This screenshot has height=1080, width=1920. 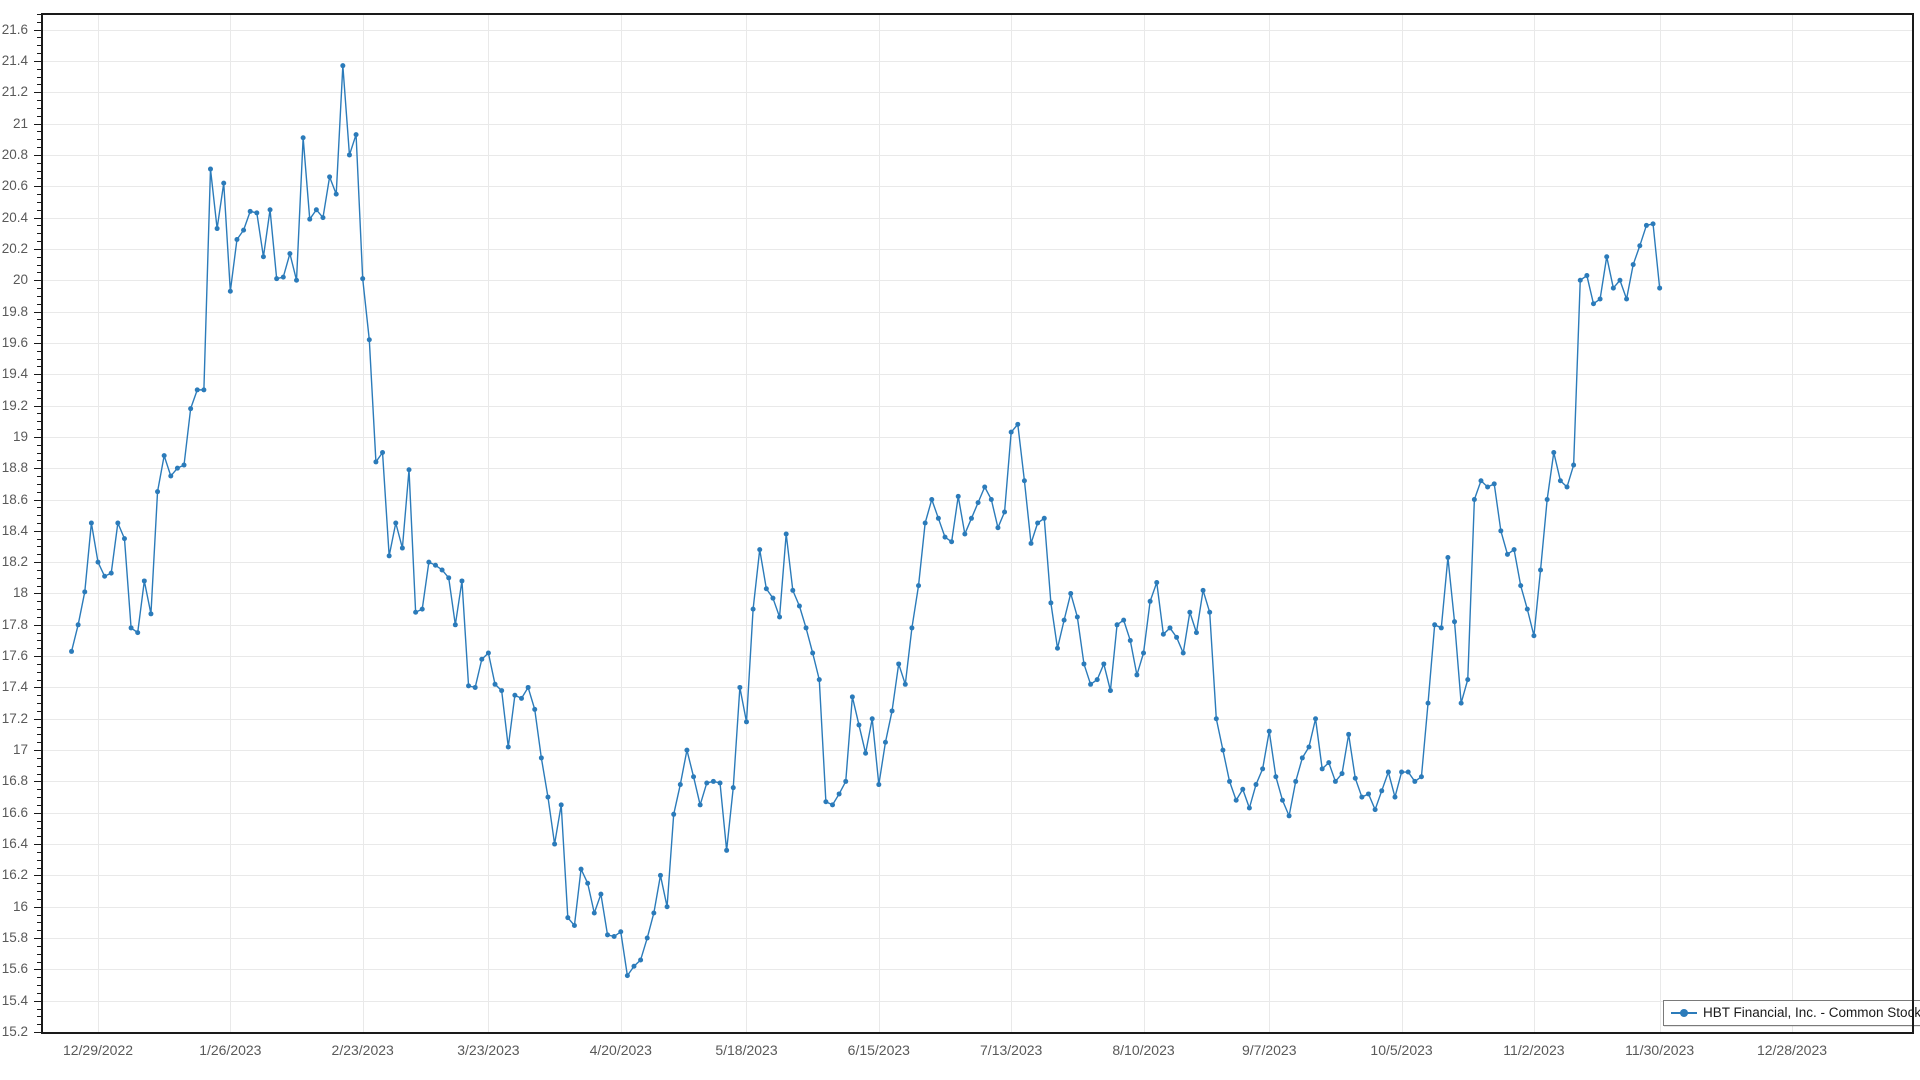 What do you see at coordinates (20, 593) in the screenshot?
I see `y-axis-tick-label: 18` at bounding box center [20, 593].